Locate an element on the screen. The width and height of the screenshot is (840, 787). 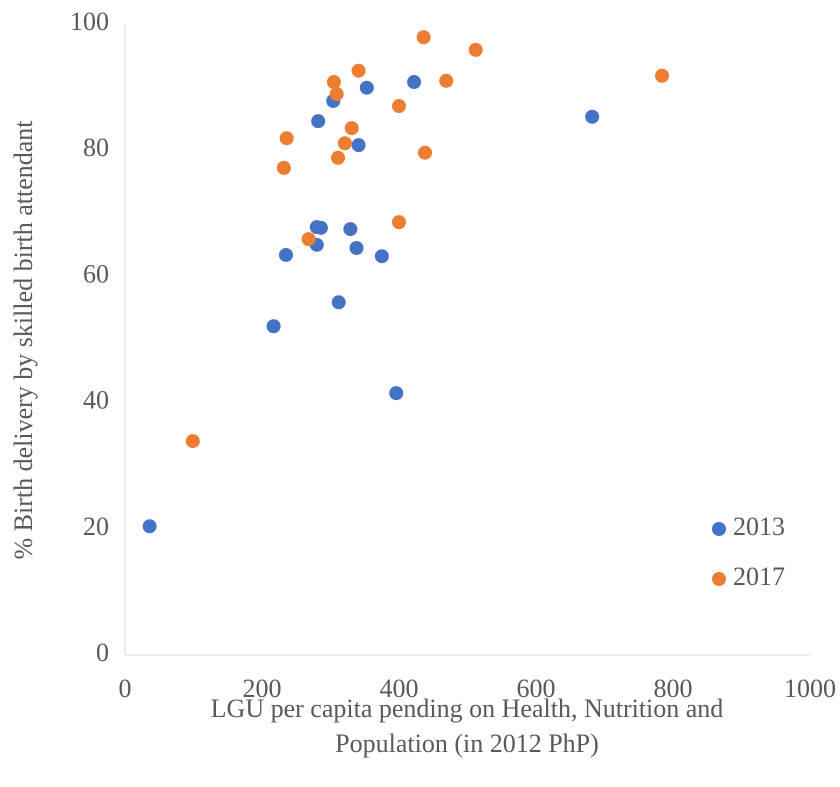
x-tick-label: 200 is located at coordinates (262, 688).